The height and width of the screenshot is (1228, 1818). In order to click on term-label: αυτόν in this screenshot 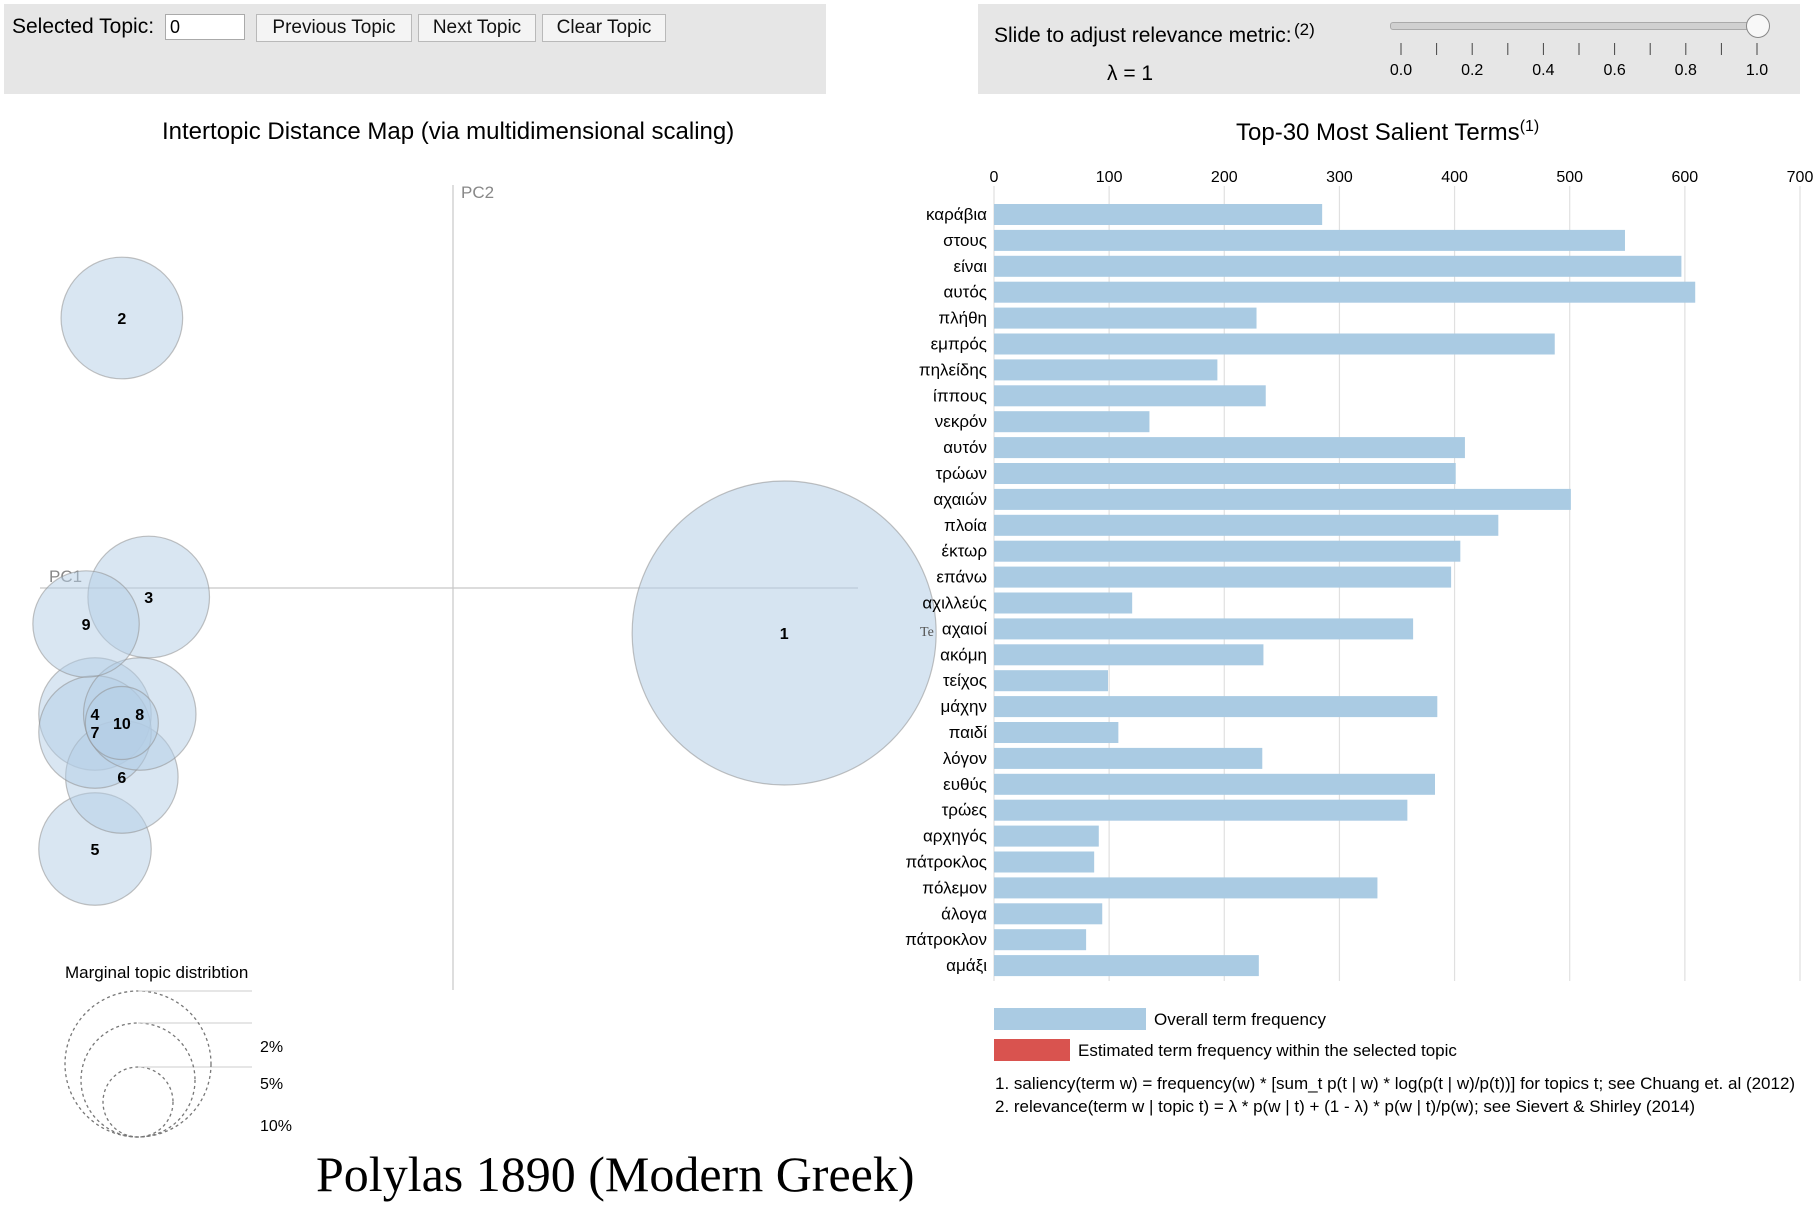, I will do `click(965, 447)`.